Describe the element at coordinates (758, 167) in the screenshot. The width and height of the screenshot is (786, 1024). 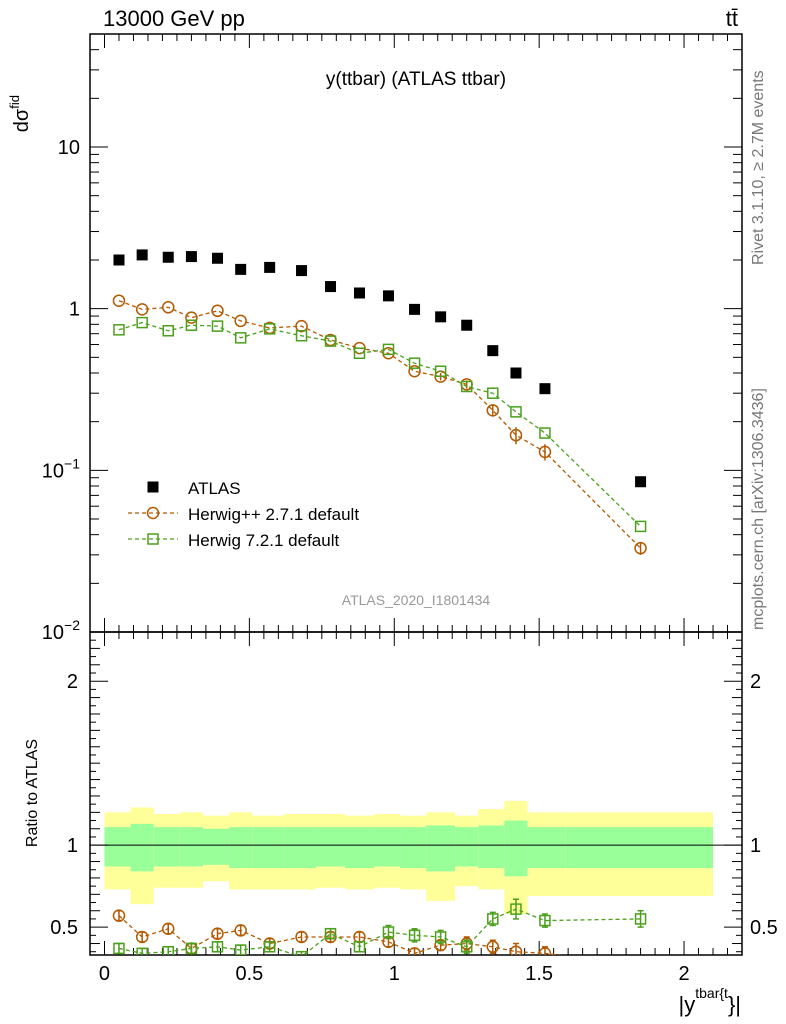
I see `rivet-label: Rivet 3.1.10, ≥ 2.7M events` at that location.